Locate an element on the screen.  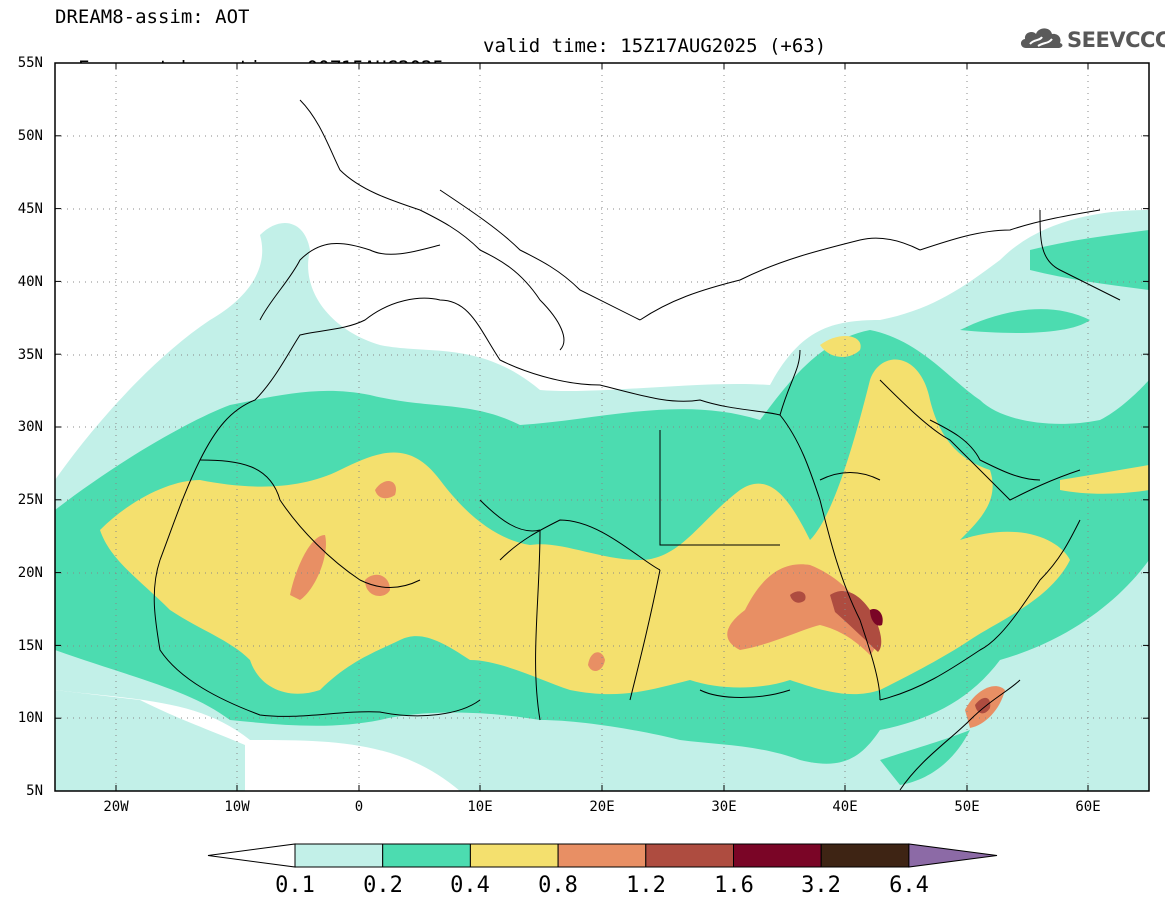
colorbar-label: 0.2 is located at coordinates (383, 885).